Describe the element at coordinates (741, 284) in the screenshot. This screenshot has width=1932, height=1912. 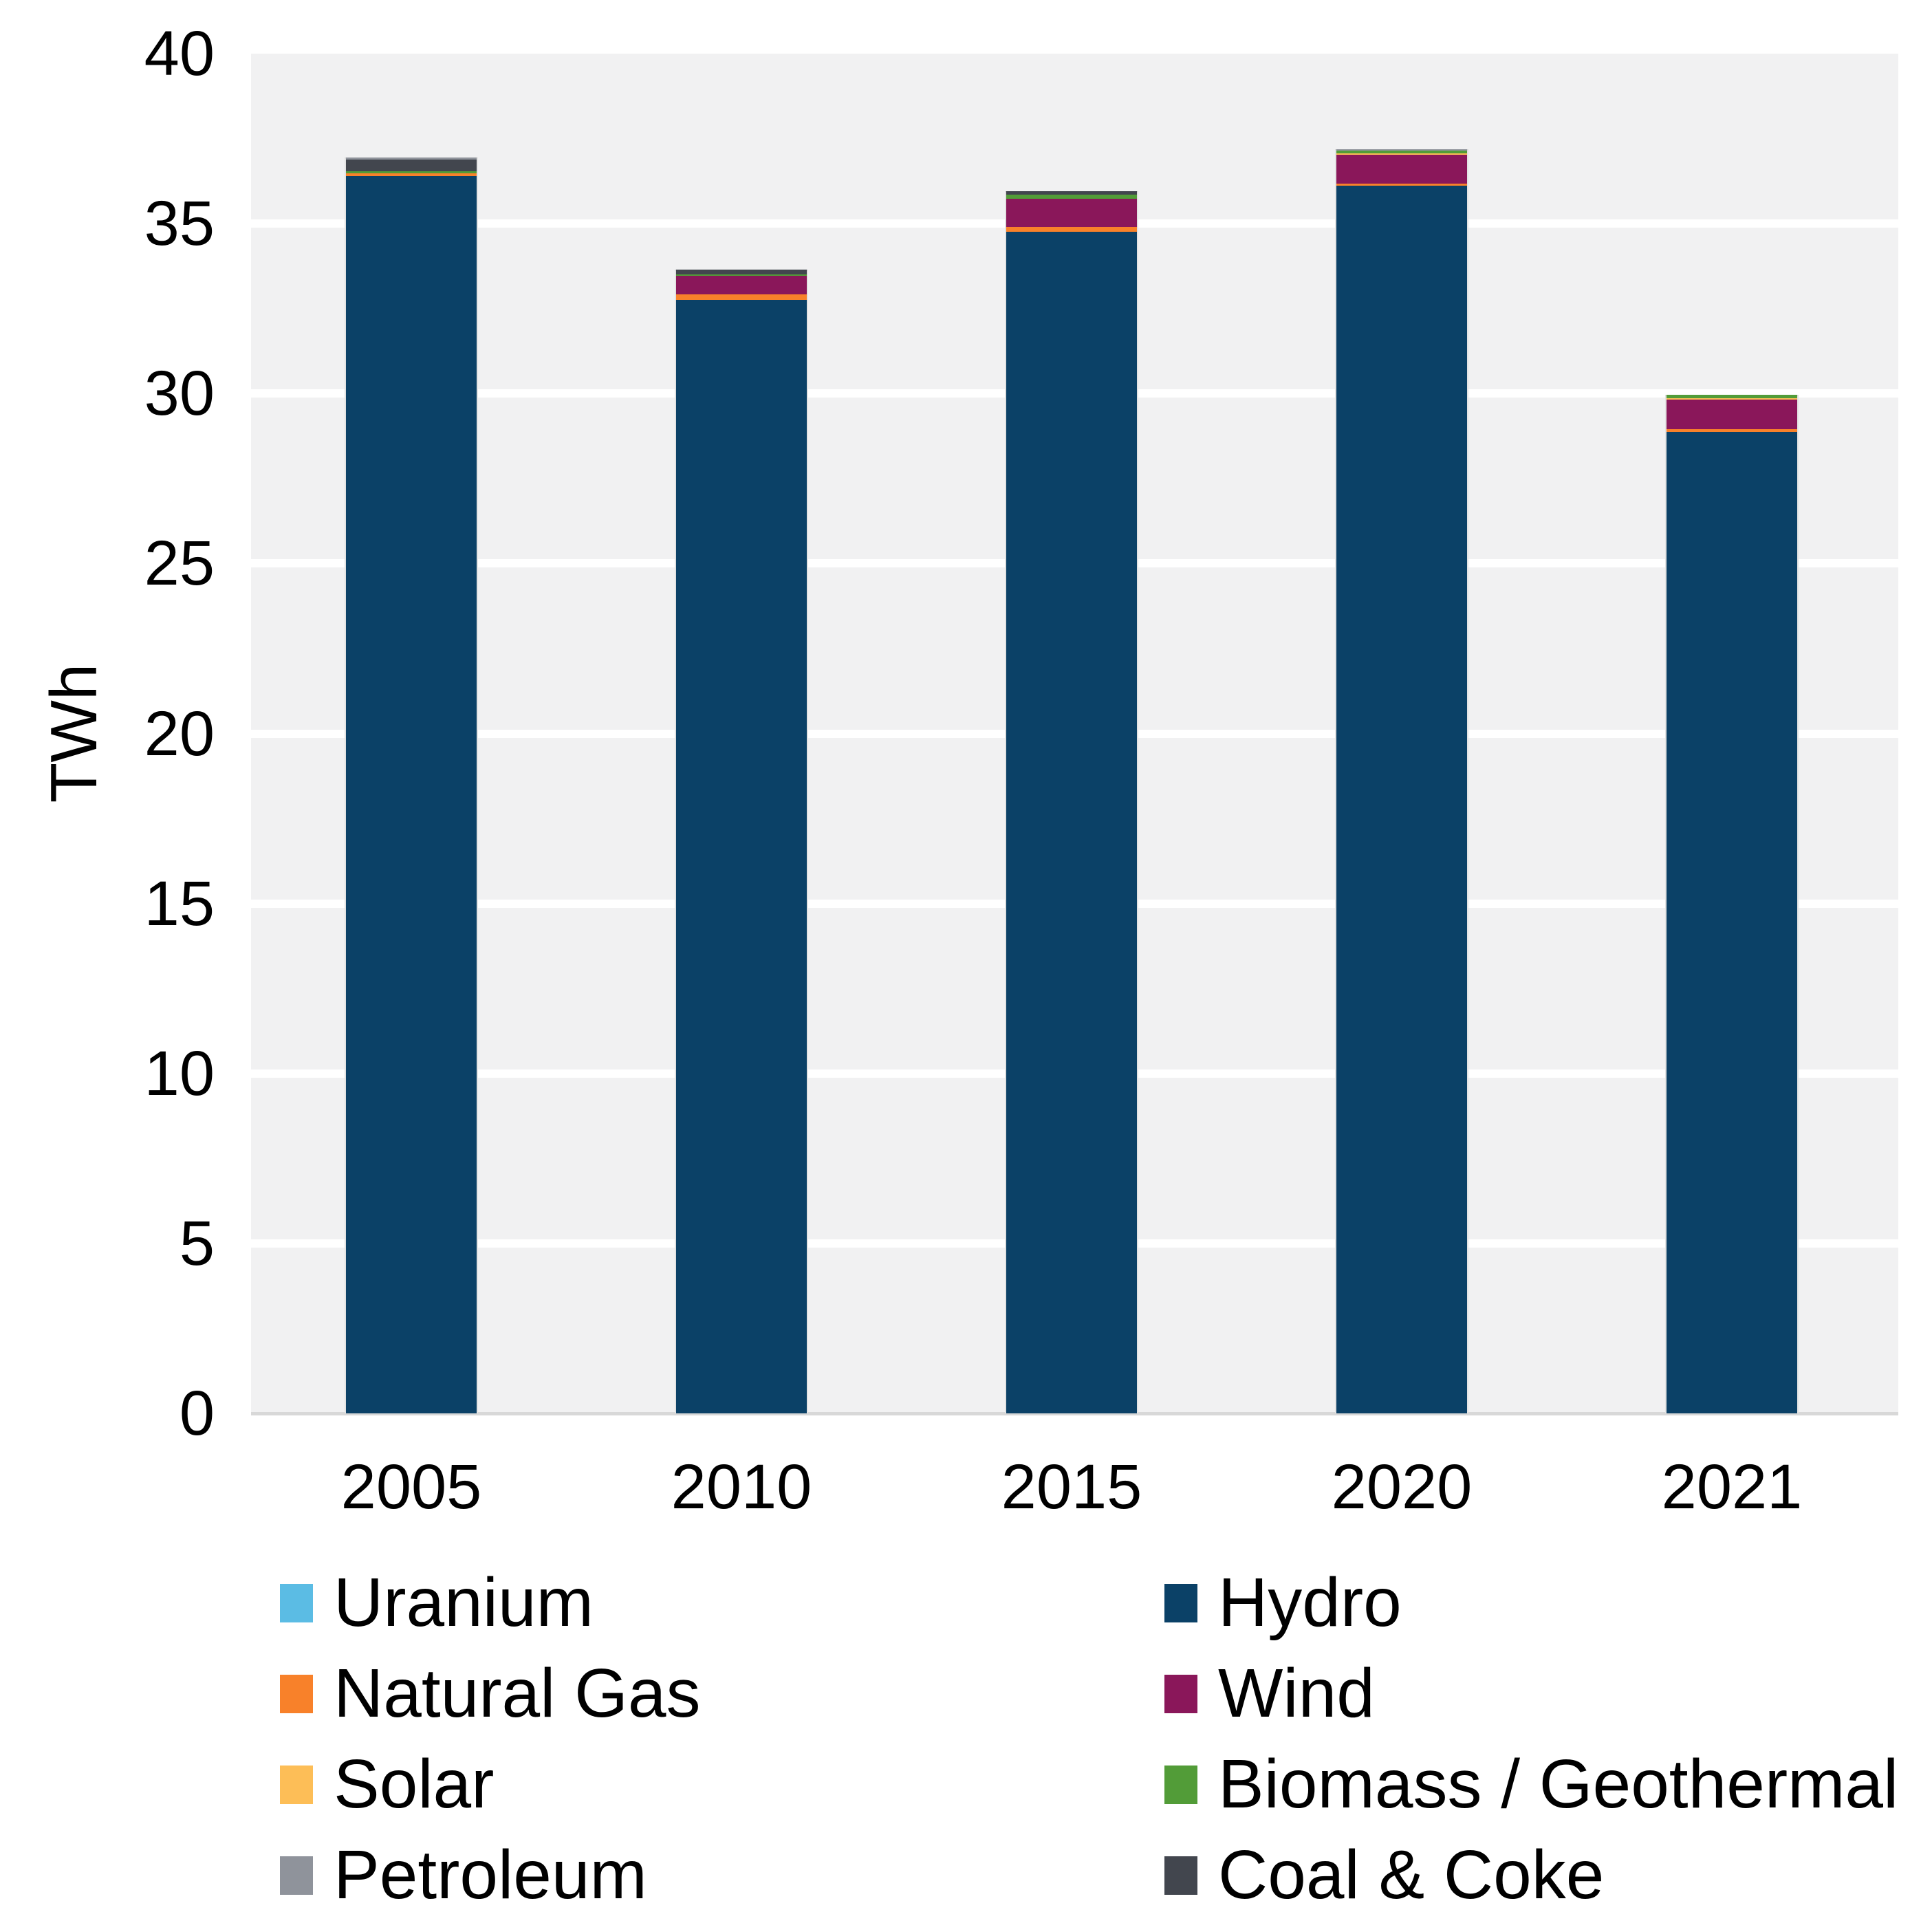
I see `bar-segment-wind-2010` at that location.